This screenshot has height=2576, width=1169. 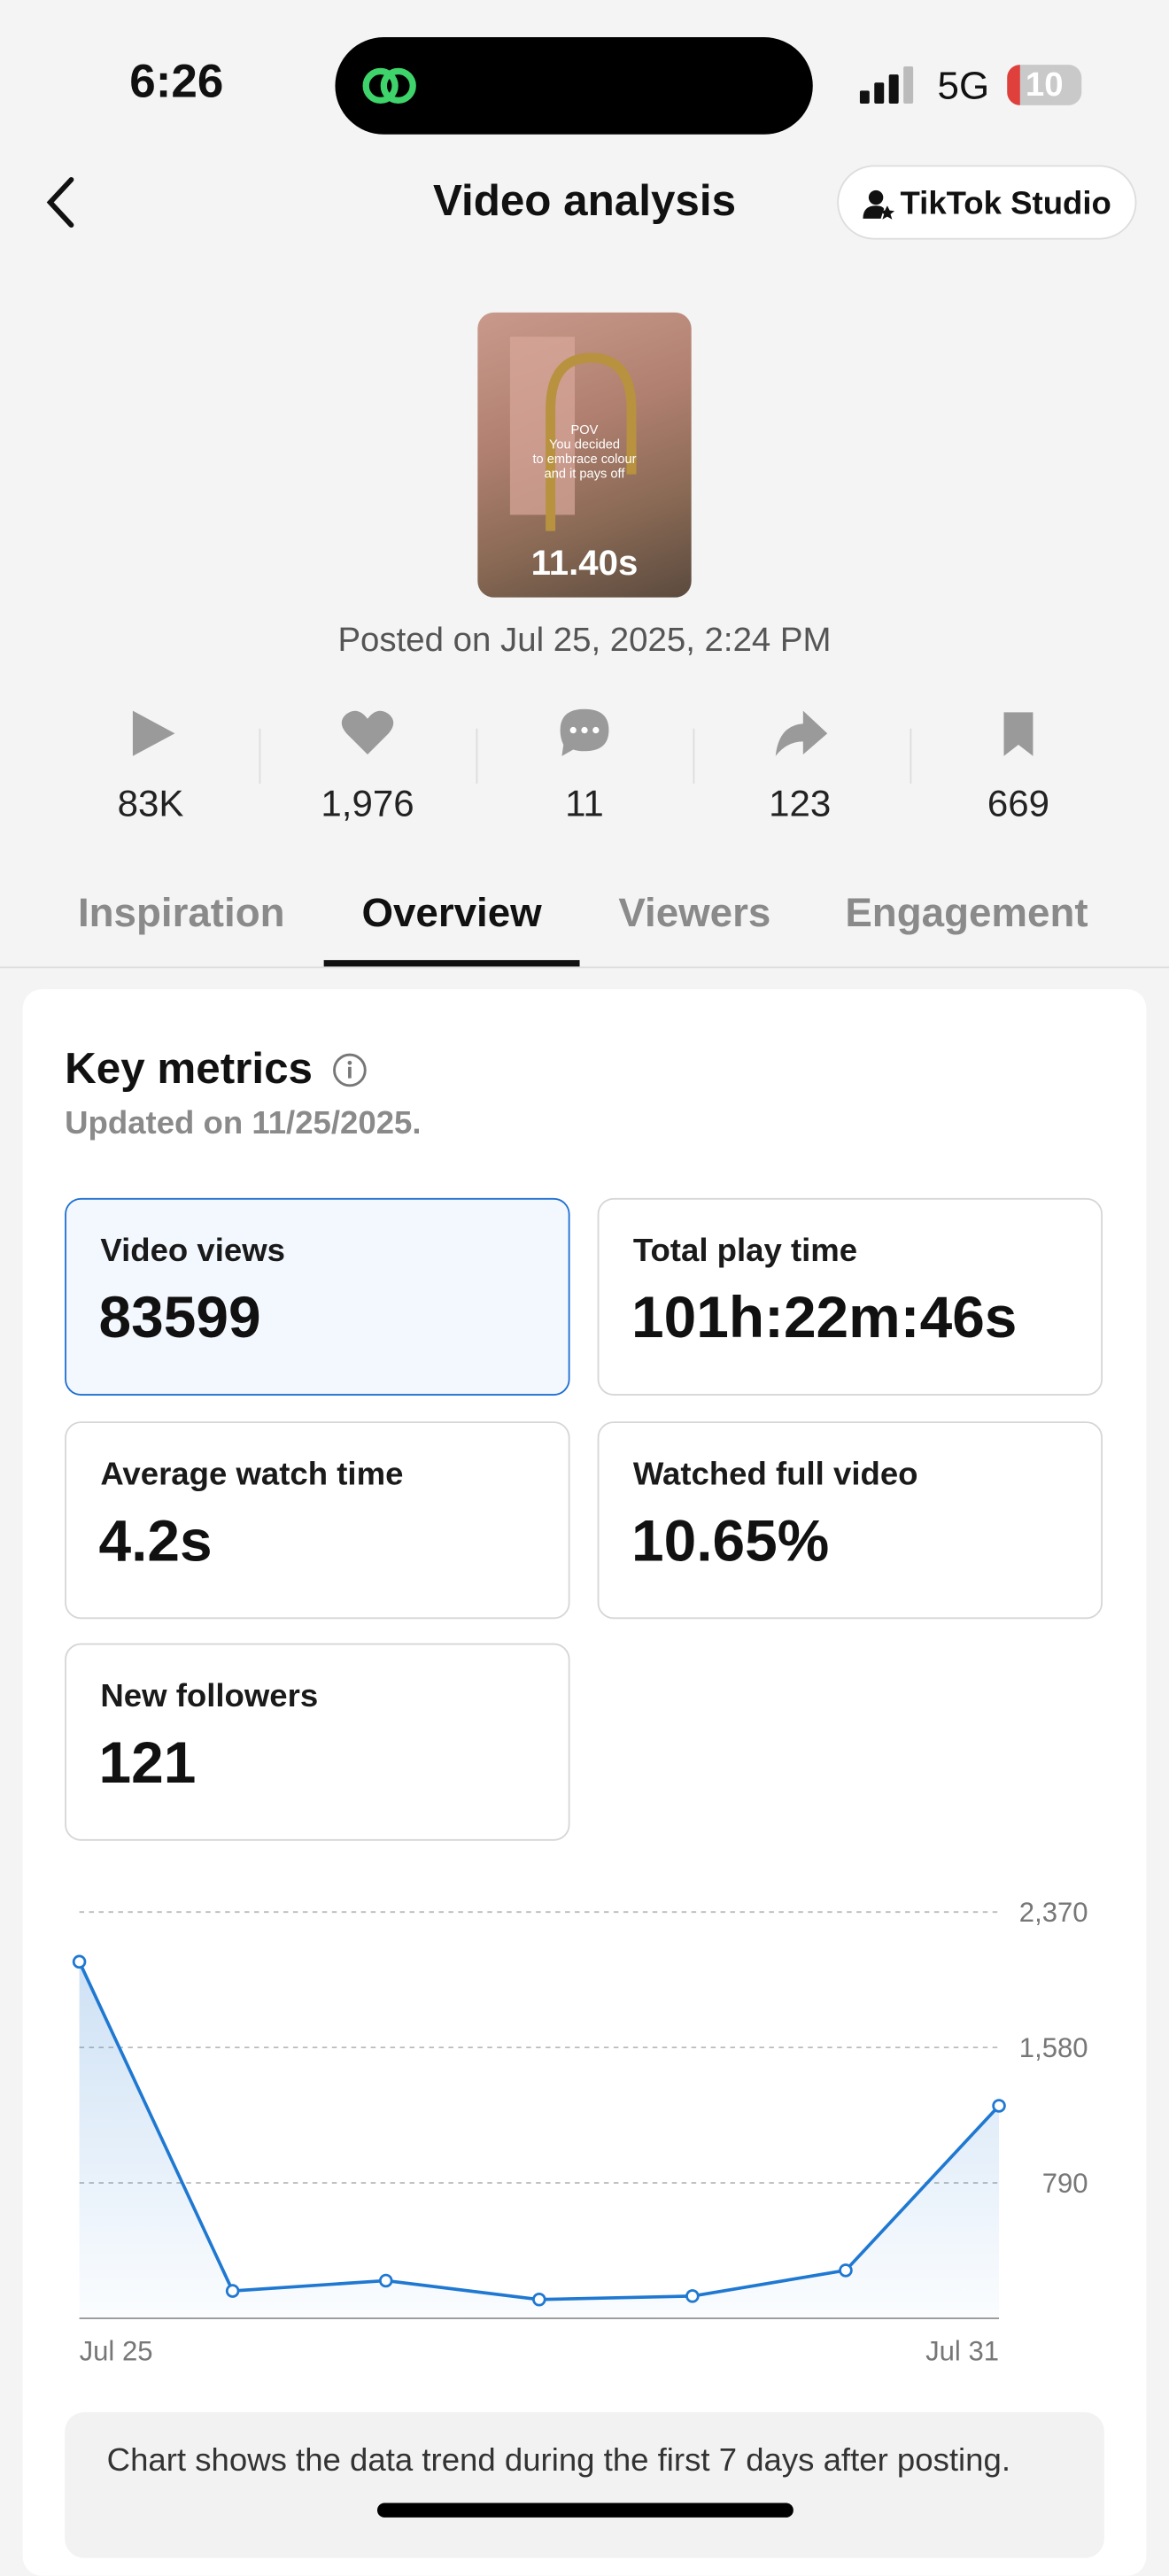 I want to click on metric-card: Average watch time 4.2s, so click(x=317, y=1520).